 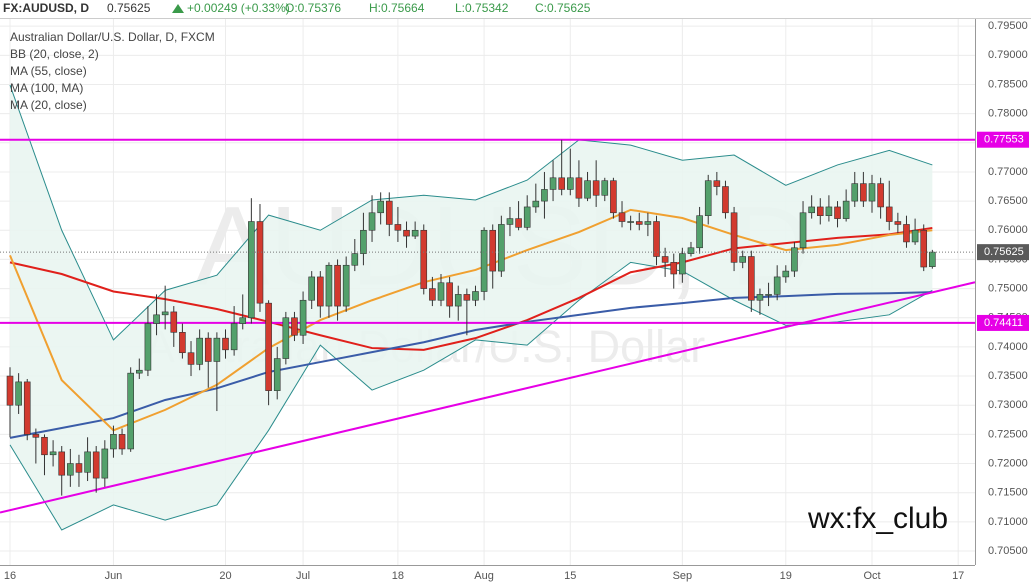 What do you see at coordinates (786, 576) in the screenshot?
I see `x-tick-label: 19` at bounding box center [786, 576].